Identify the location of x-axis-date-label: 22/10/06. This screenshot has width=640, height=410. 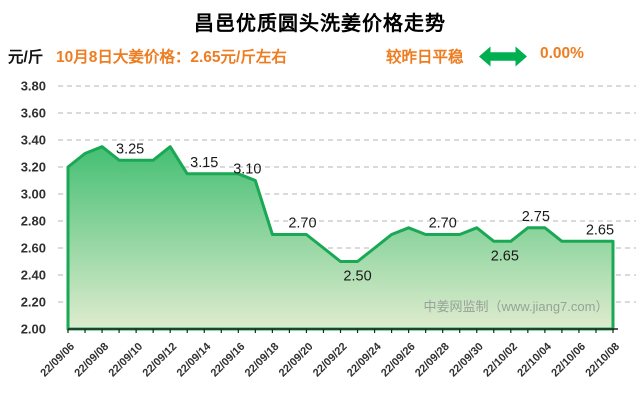
(568, 360).